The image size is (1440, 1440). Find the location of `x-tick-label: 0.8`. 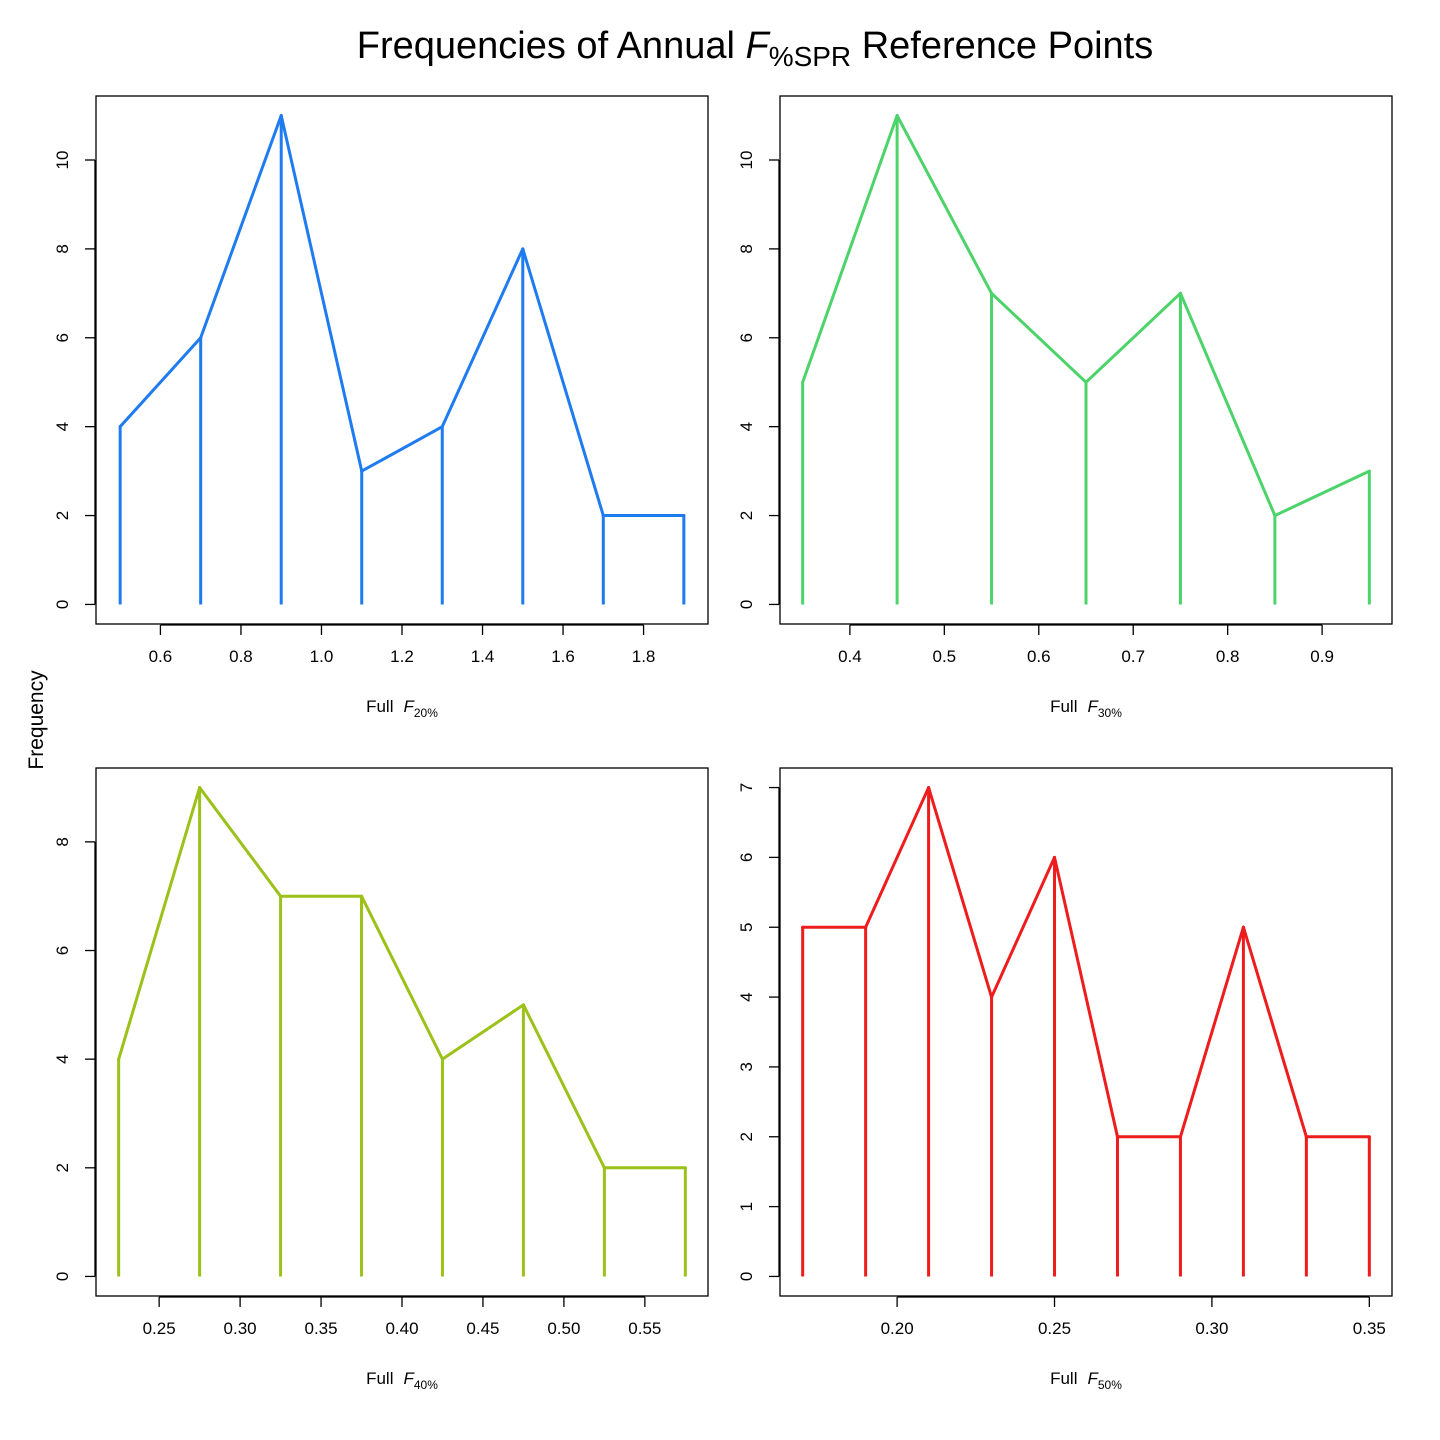

x-tick-label: 0.8 is located at coordinates (241, 656).